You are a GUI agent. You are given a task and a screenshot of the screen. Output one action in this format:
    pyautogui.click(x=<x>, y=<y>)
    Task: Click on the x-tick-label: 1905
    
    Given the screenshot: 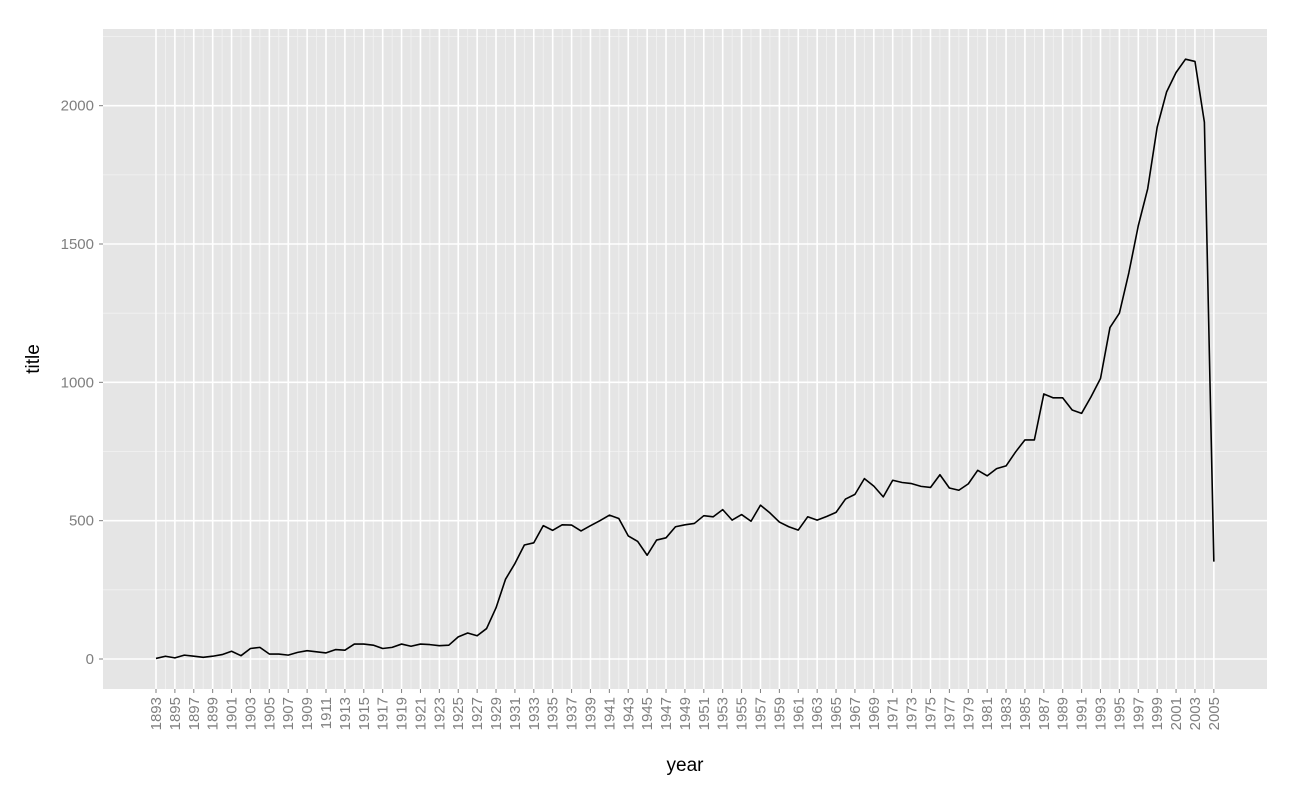 What is the action you would take?
    pyautogui.click(x=269, y=713)
    